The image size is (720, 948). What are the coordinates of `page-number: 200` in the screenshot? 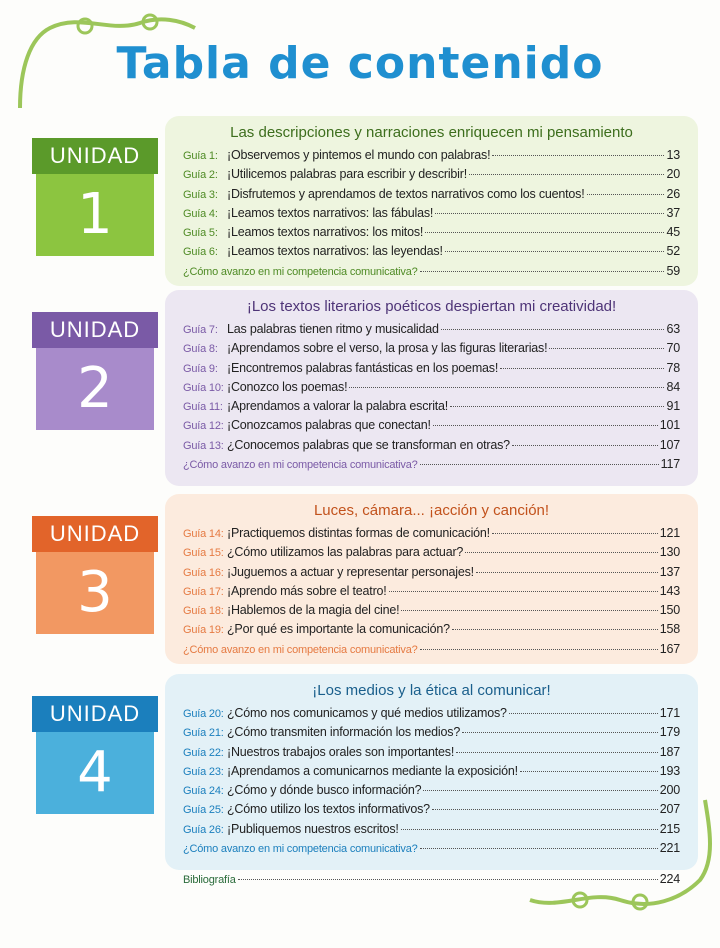 It's located at (669, 790).